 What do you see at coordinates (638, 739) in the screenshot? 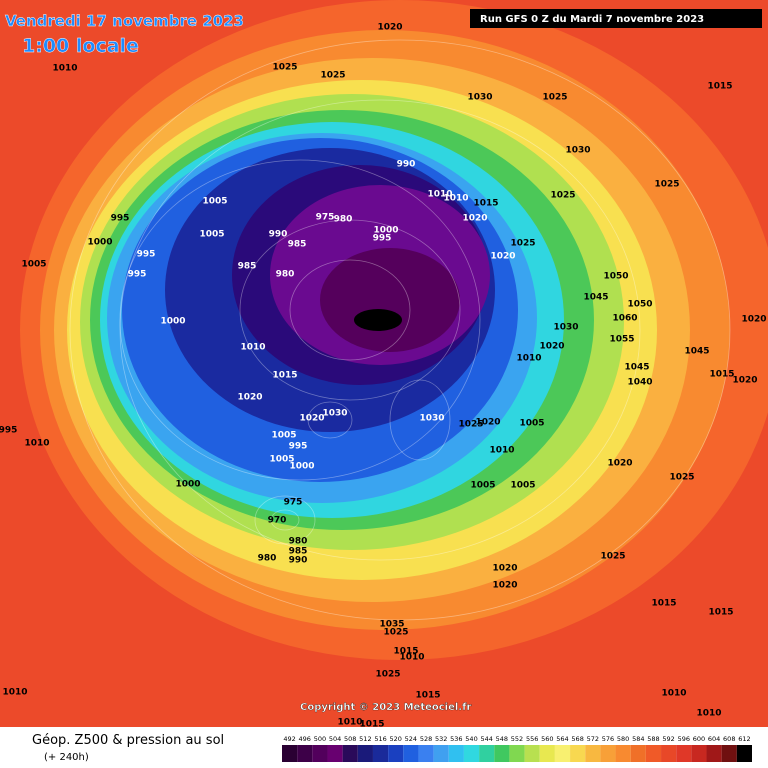
I see `legend-tick-label: 584` at bounding box center [638, 739].